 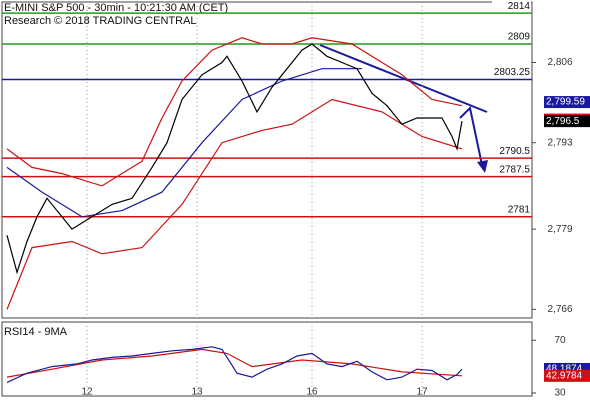 What do you see at coordinates (87, 392) in the screenshot?
I see `x-tick-label: 12` at bounding box center [87, 392].